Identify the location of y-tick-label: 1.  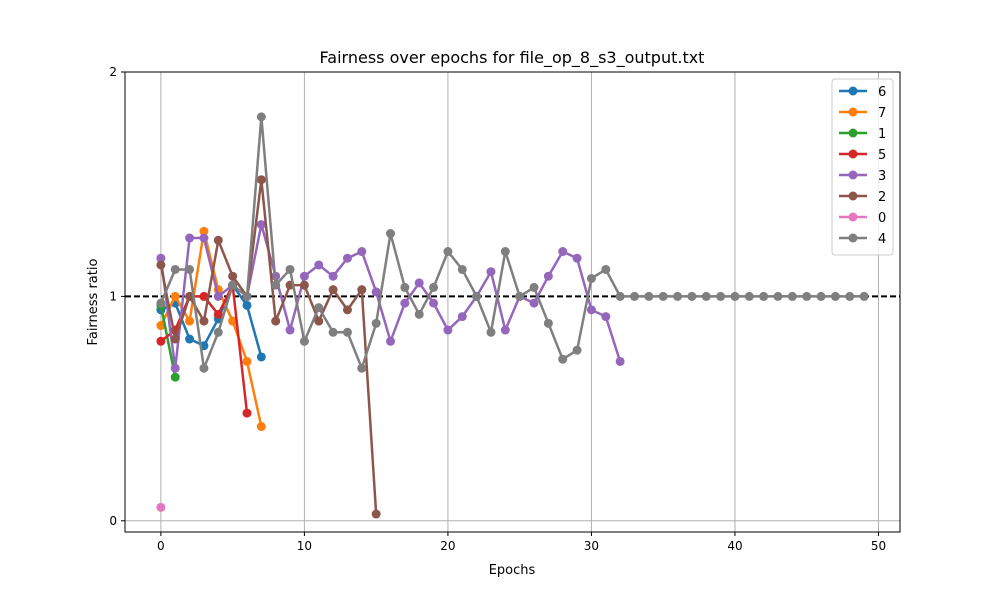
(113, 296).